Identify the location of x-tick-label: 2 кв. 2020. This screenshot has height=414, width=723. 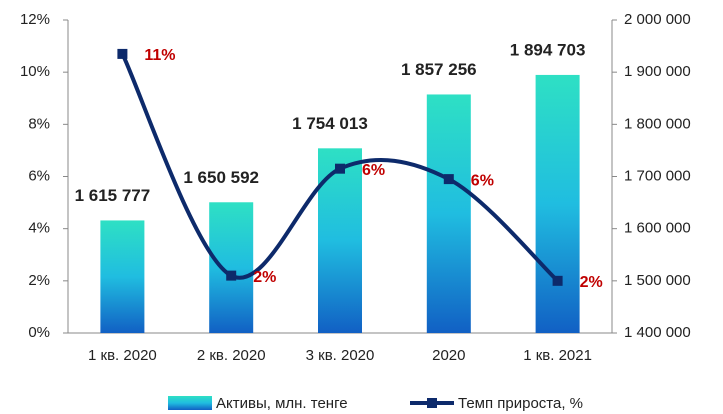
(231, 355).